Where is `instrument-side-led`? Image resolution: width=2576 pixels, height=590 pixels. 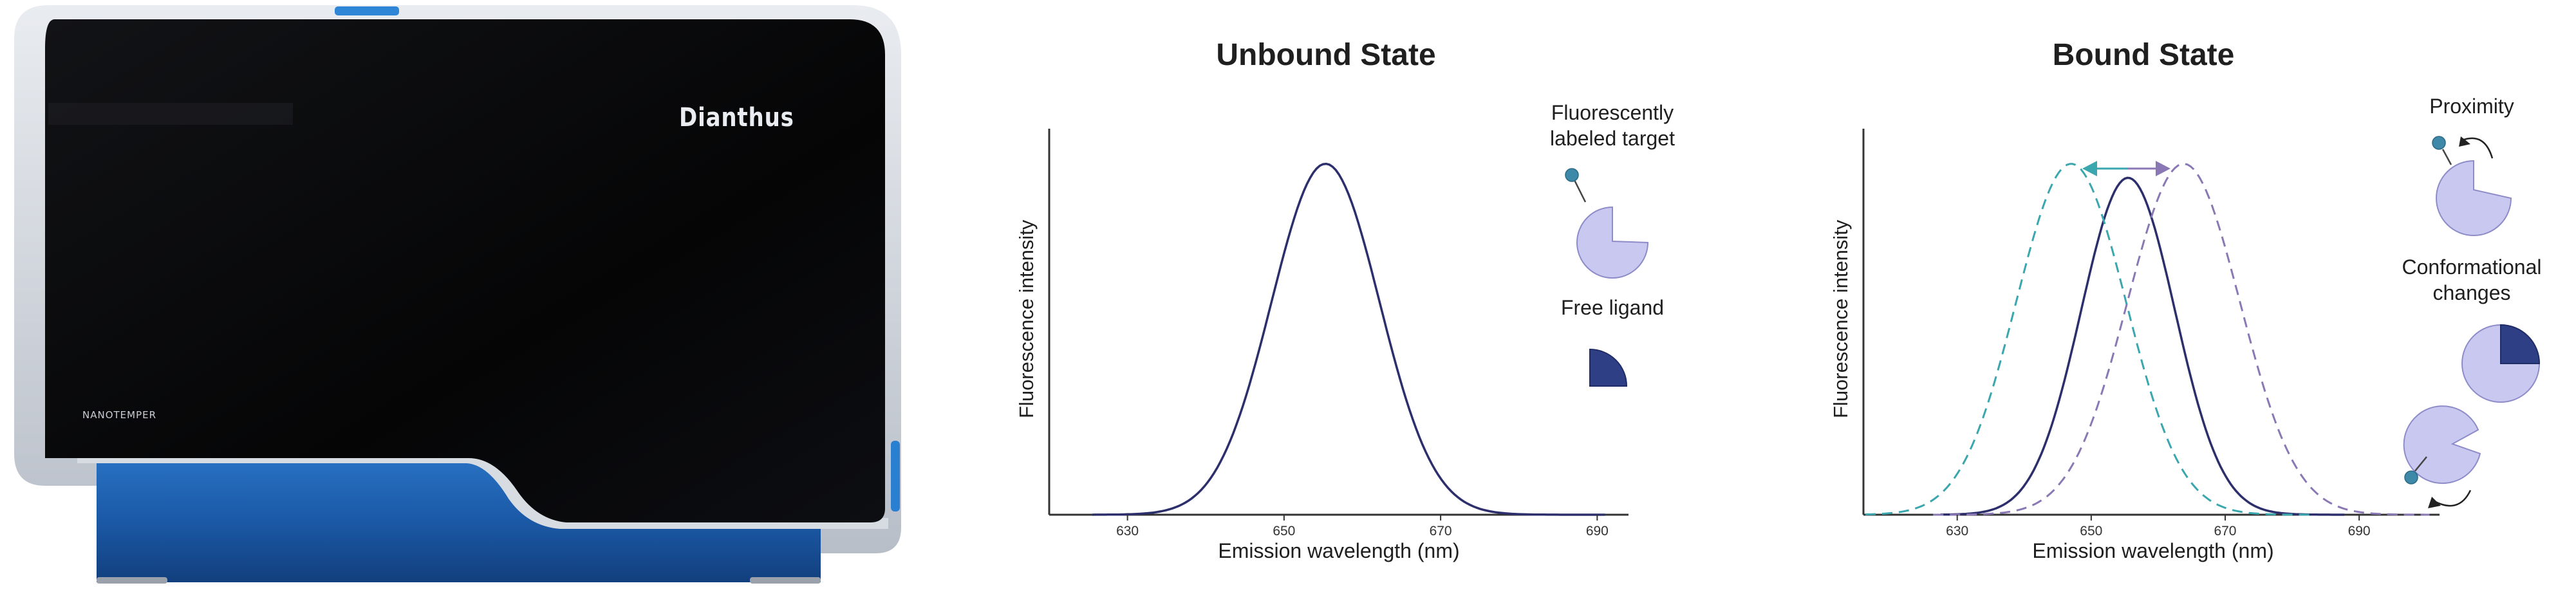 instrument-side-led is located at coordinates (895, 476).